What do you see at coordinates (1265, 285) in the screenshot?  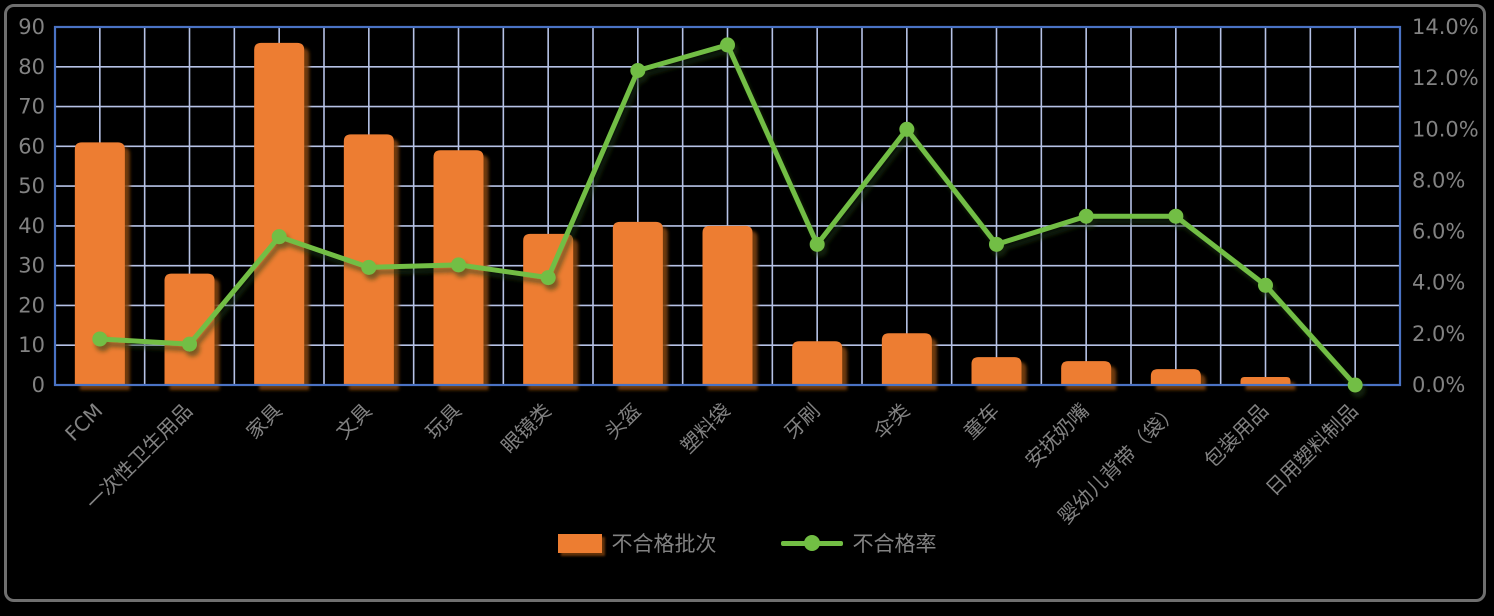 I see `rate-point-包装用品` at bounding box center [1265, 285].